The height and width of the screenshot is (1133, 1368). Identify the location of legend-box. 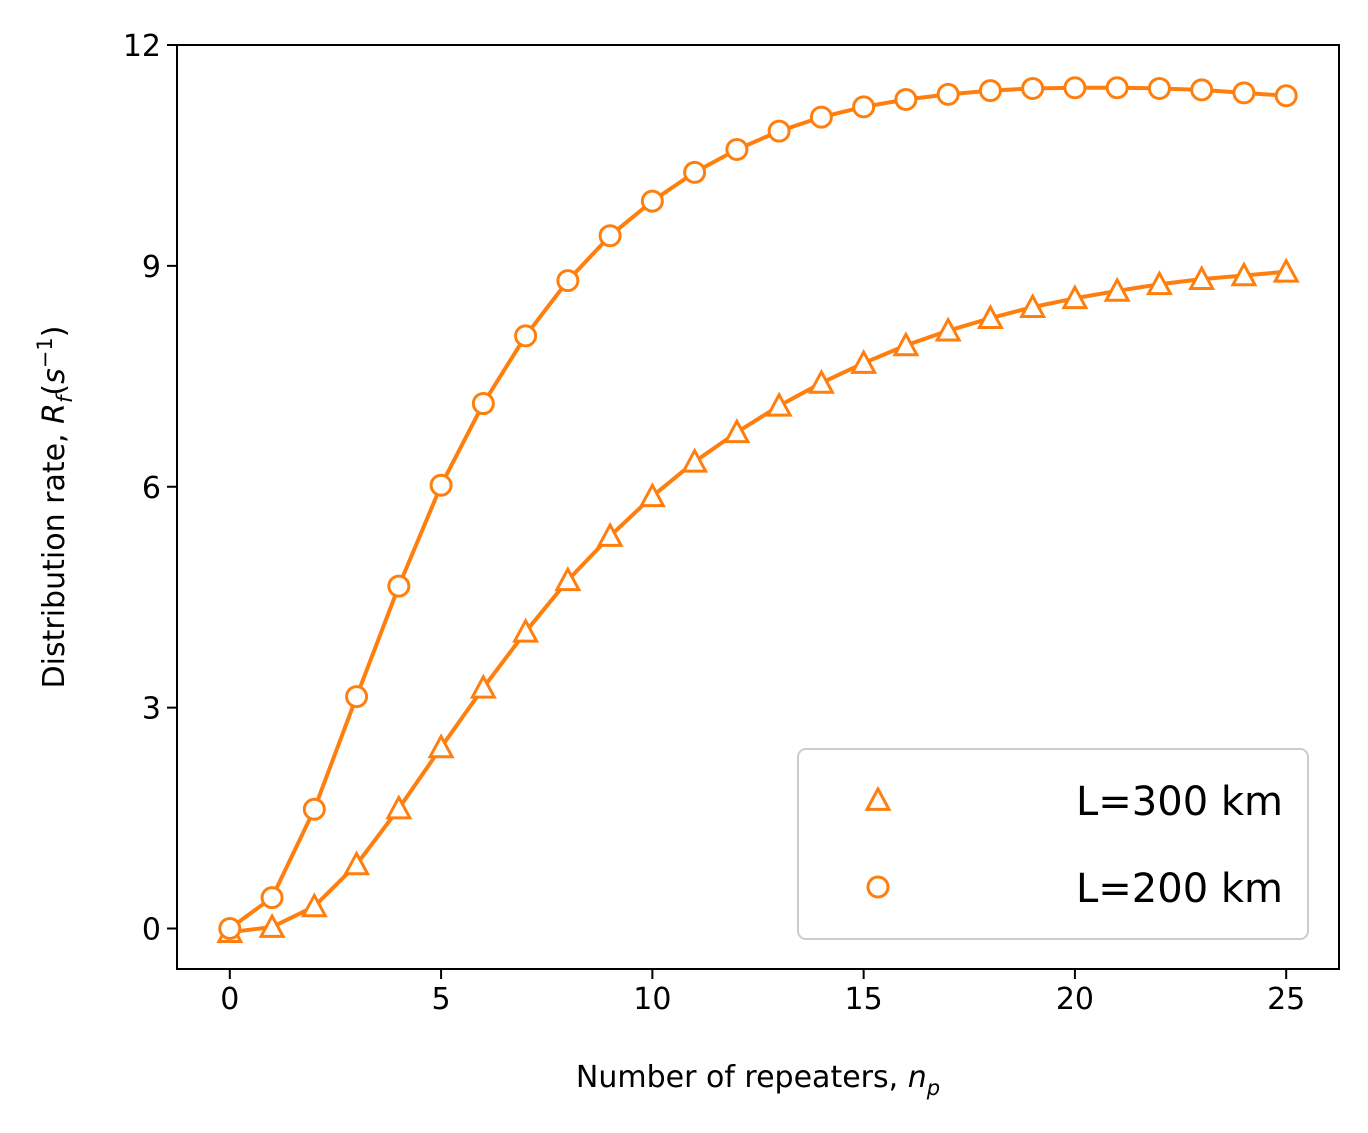
(1053, 844).